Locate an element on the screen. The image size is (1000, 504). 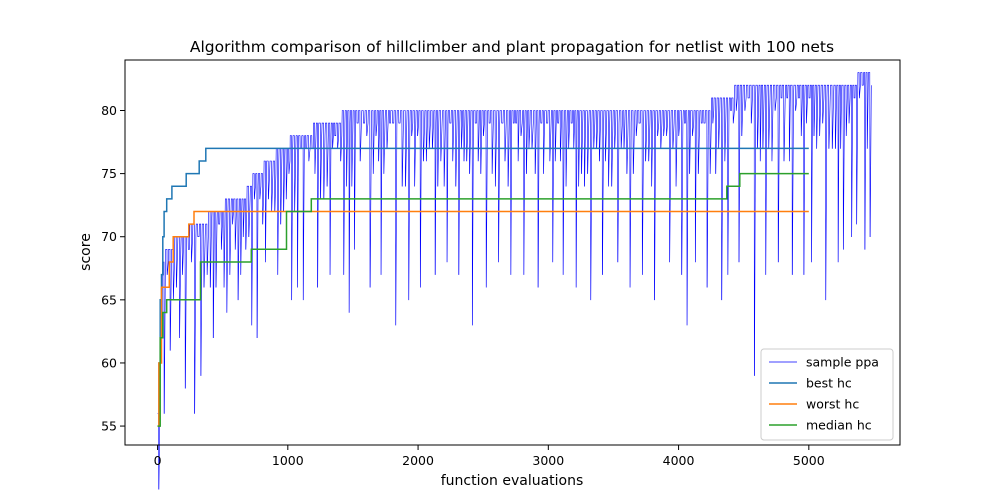
y-axis: 55 60 65 70 75 80 is located at coordinates (113, 268).